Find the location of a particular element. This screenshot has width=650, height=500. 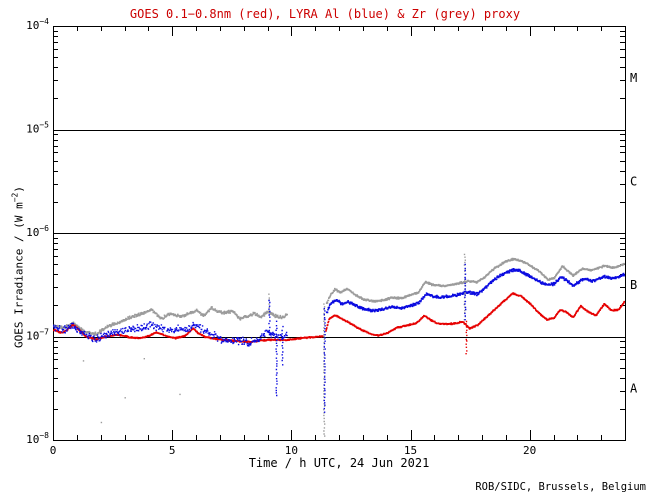

y-tick-label: 10⁻⁶ is located at coordinates (37, 231).